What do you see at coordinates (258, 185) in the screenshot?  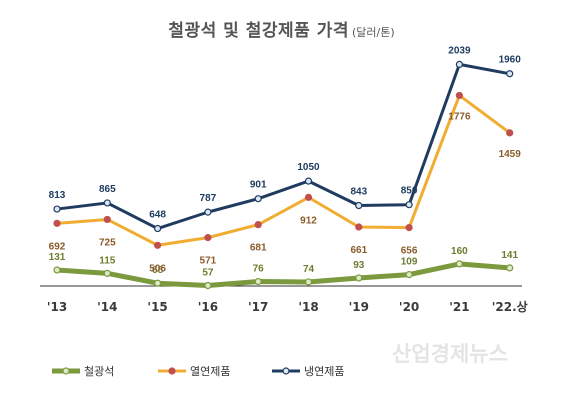 I see `data-label: 901` at bounding box center [258, 185].